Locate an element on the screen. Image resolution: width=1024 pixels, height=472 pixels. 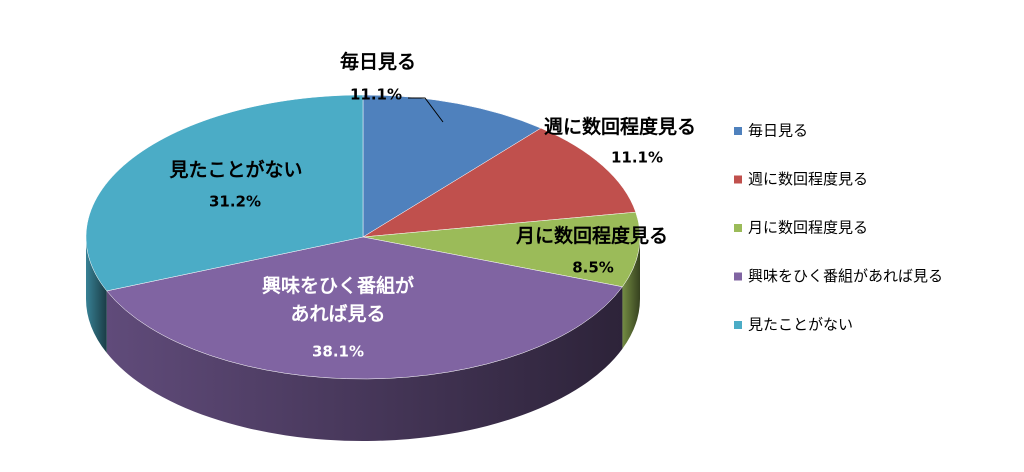
legend-label: 月に数回程度見る is located at coordinates (808, 228).